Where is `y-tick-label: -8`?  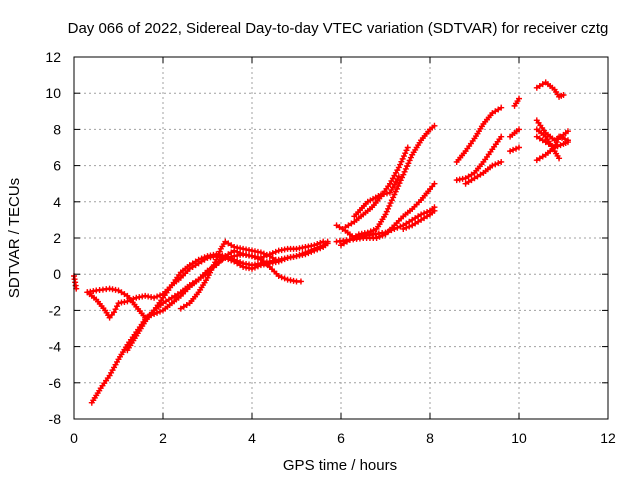
y-tick-label: -8 is located at coordinates (55, 419).